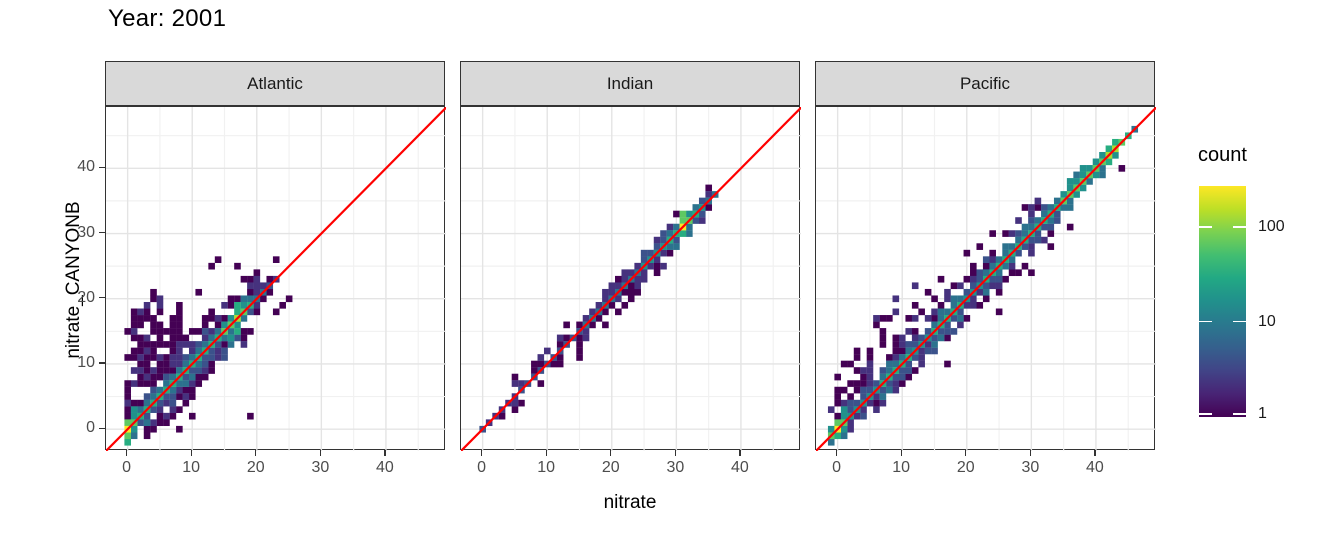  What do you see at coordinates (675, 467) in the screenshot?
I see `x-tick-label: 30` at bounding box center [675, 467].